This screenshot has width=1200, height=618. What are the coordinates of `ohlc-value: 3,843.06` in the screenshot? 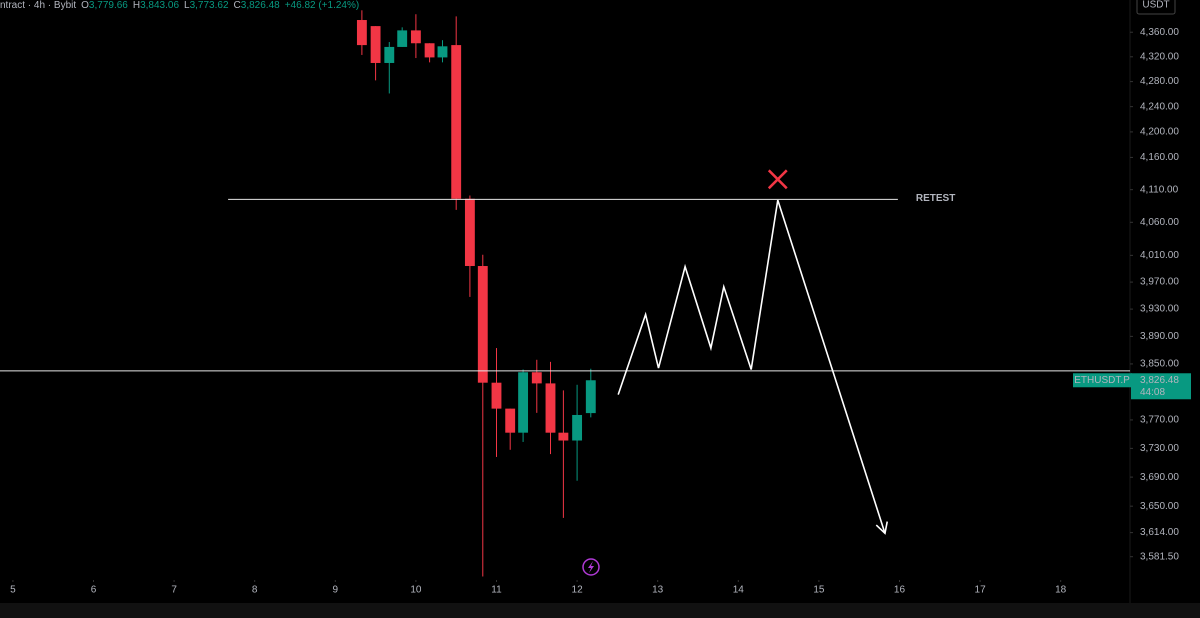 It's located at (159, 5).